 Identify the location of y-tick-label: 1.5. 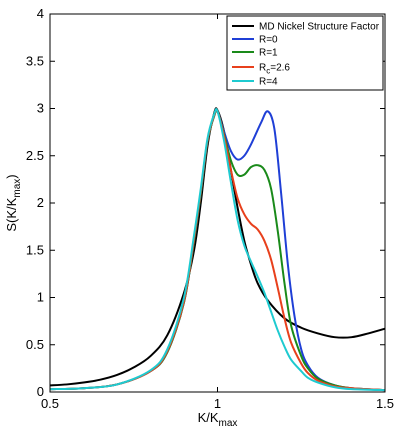
(35, 249).